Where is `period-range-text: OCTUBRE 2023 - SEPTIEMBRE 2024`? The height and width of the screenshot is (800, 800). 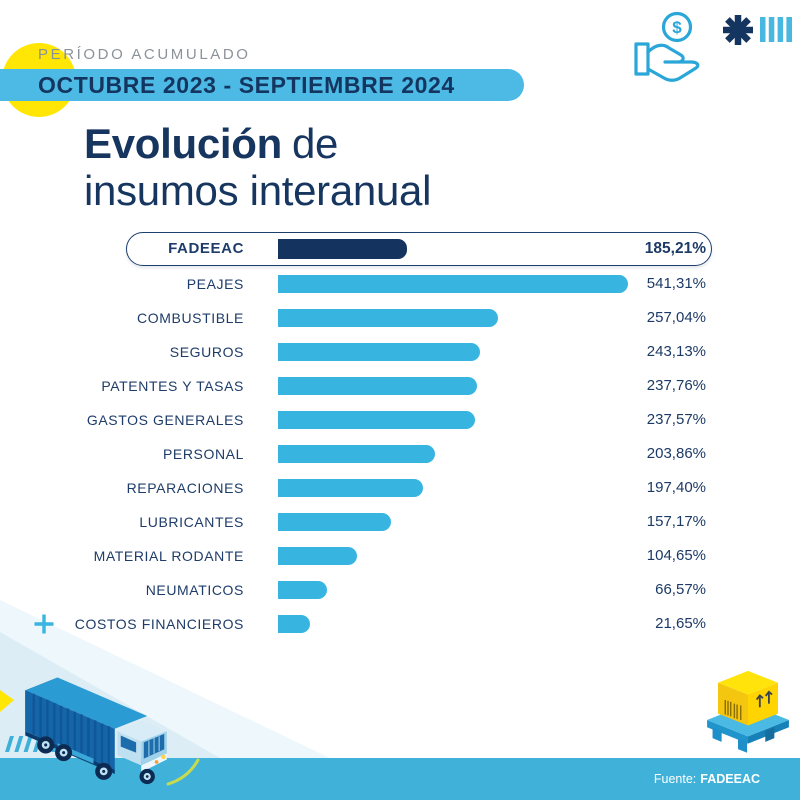
period-range-text: OCTUBRE 2023 - SEPTIEMBRE 2024 is located at coordinates (246, 84).